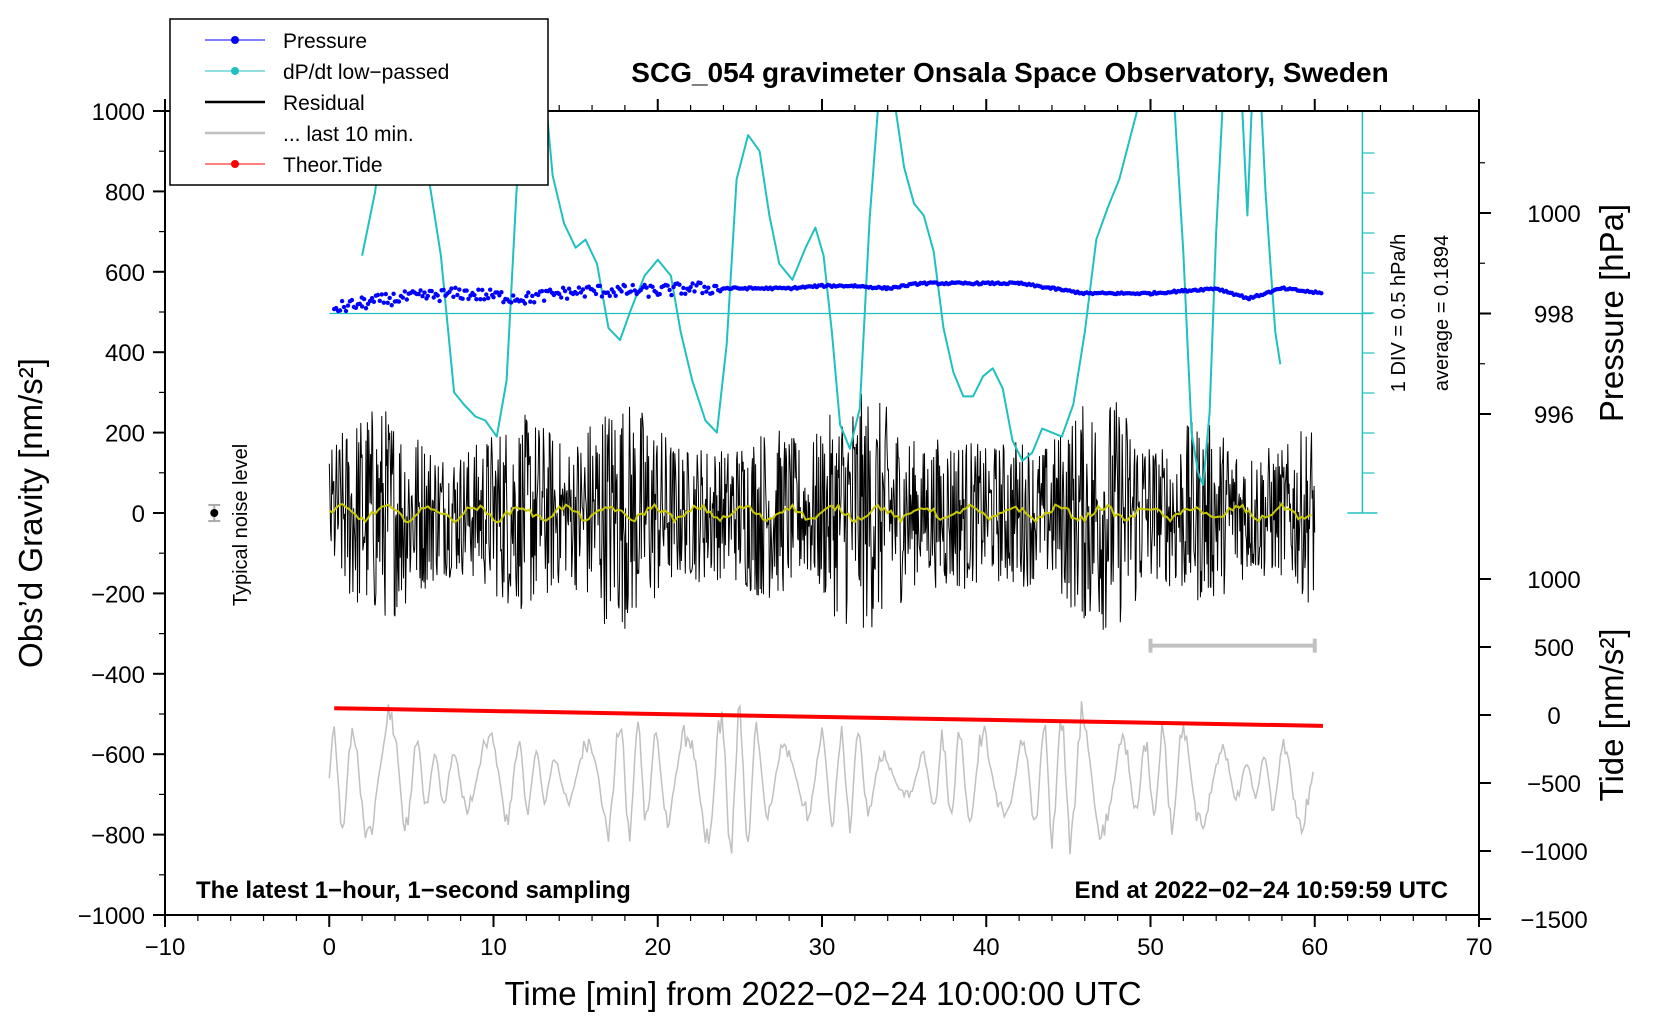 The image size is (1660, 1020). What do you see at coordinates (493, 947) in the screenshot?
I see `x-tick-label: 10` at bounding box center [493, 947].